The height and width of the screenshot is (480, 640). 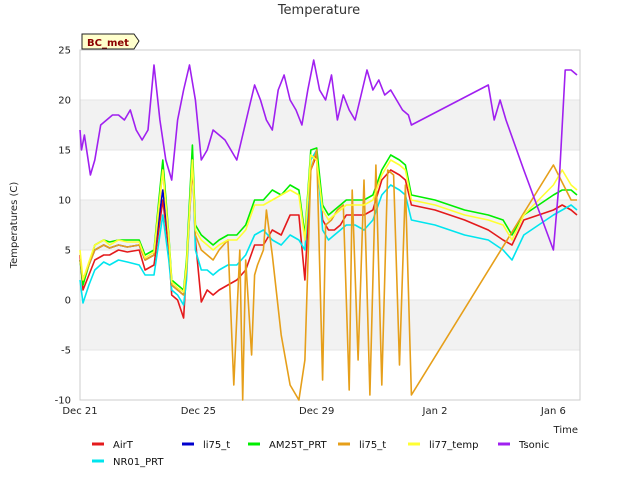 I want to click on y-tick-label: 25, so click(x=64, y=51).